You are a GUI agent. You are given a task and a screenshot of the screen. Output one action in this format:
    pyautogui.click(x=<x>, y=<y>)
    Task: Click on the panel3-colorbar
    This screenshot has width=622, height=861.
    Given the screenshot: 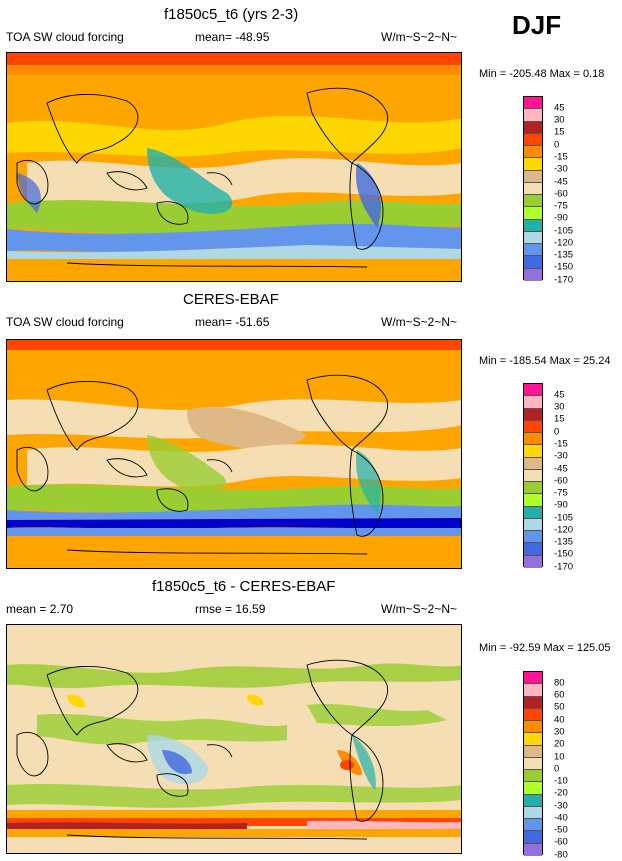 What is the action you would take?
    pyautogui.click(x=533, y=763)
    